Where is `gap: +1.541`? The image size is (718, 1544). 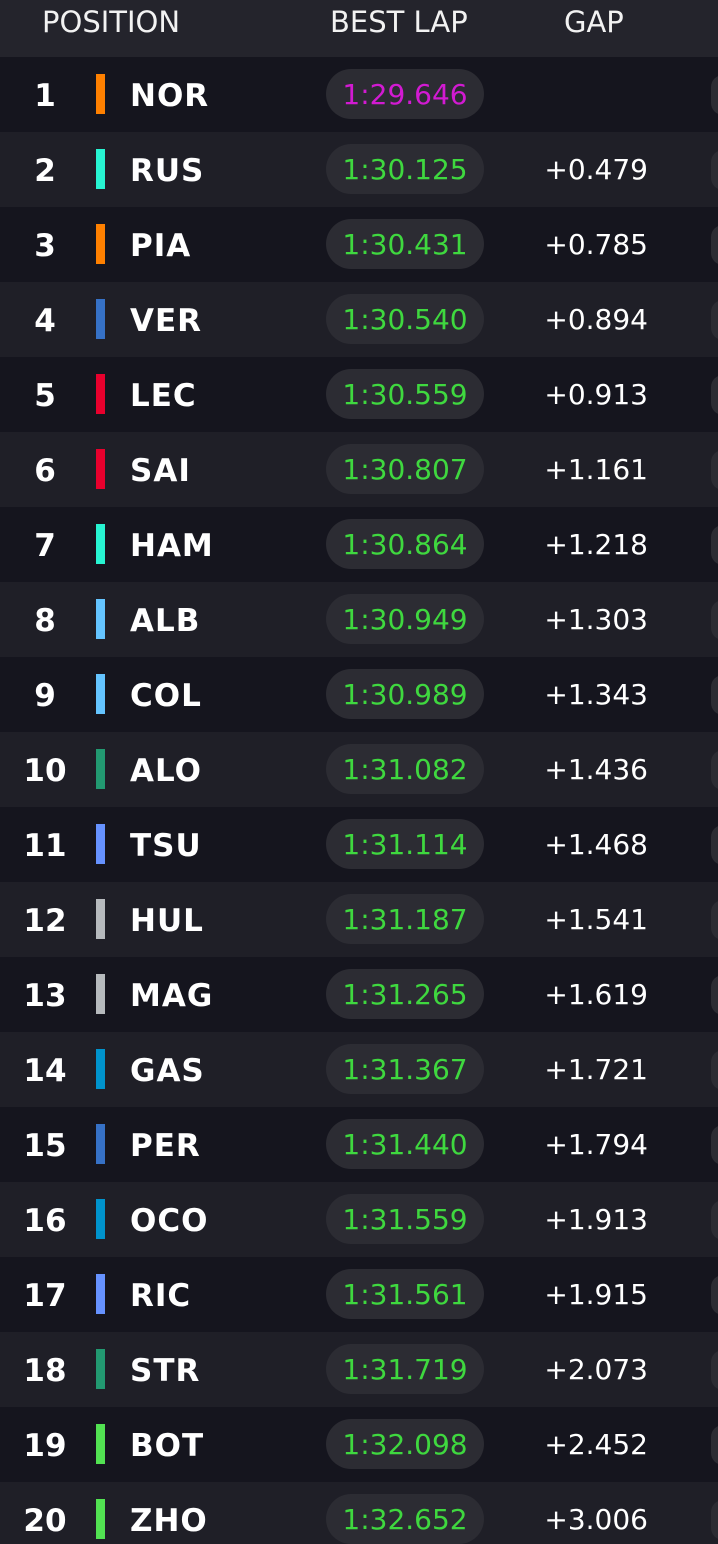 gap: +1.541 is located at coordinates (596, 919).